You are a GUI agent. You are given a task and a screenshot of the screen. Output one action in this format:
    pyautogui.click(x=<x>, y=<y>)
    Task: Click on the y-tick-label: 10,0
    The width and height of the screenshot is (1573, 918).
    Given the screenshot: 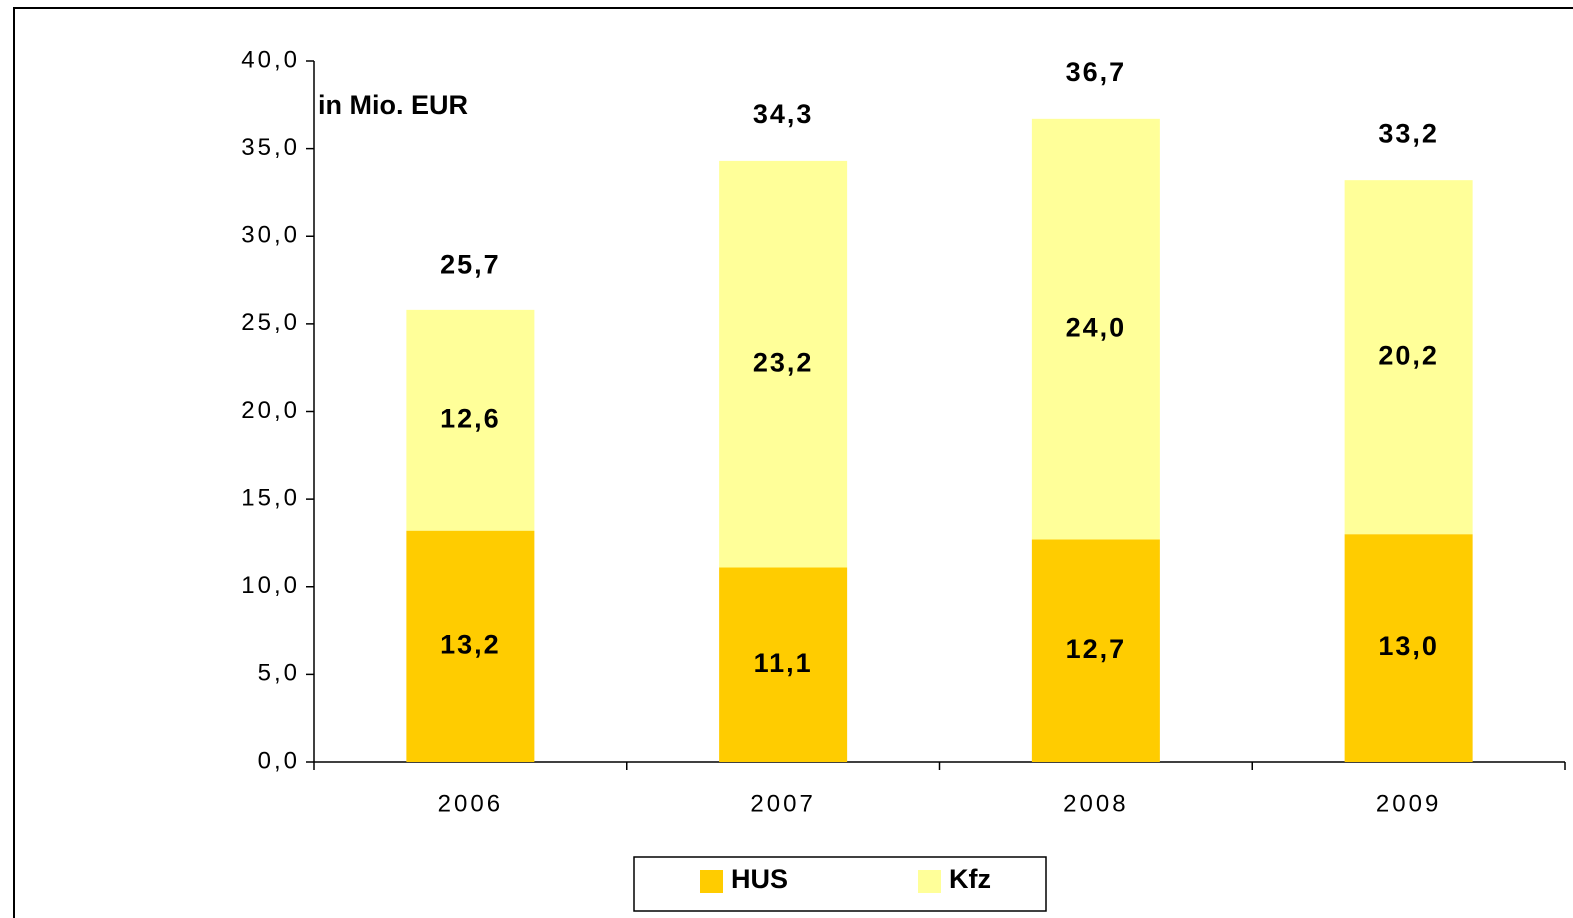 What is the action you would take?
    pyautogui.click(x=270, y=585)
    